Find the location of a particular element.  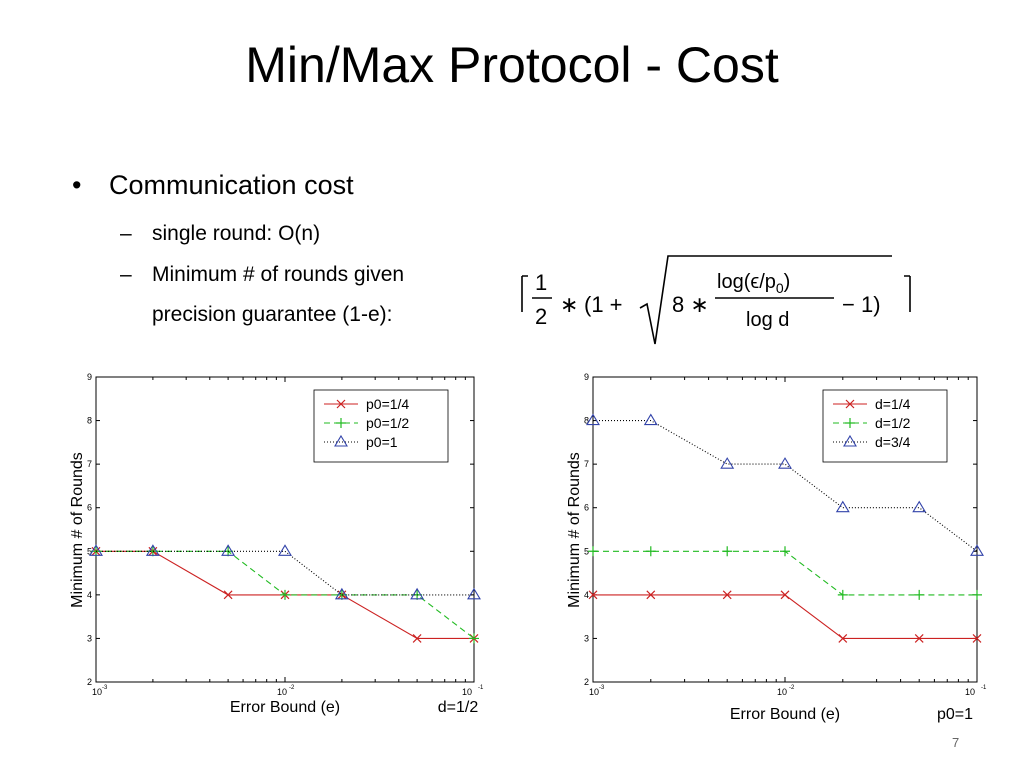

slide-title: Min/Max Protocol - Cost is located at coordinates (512, 65).